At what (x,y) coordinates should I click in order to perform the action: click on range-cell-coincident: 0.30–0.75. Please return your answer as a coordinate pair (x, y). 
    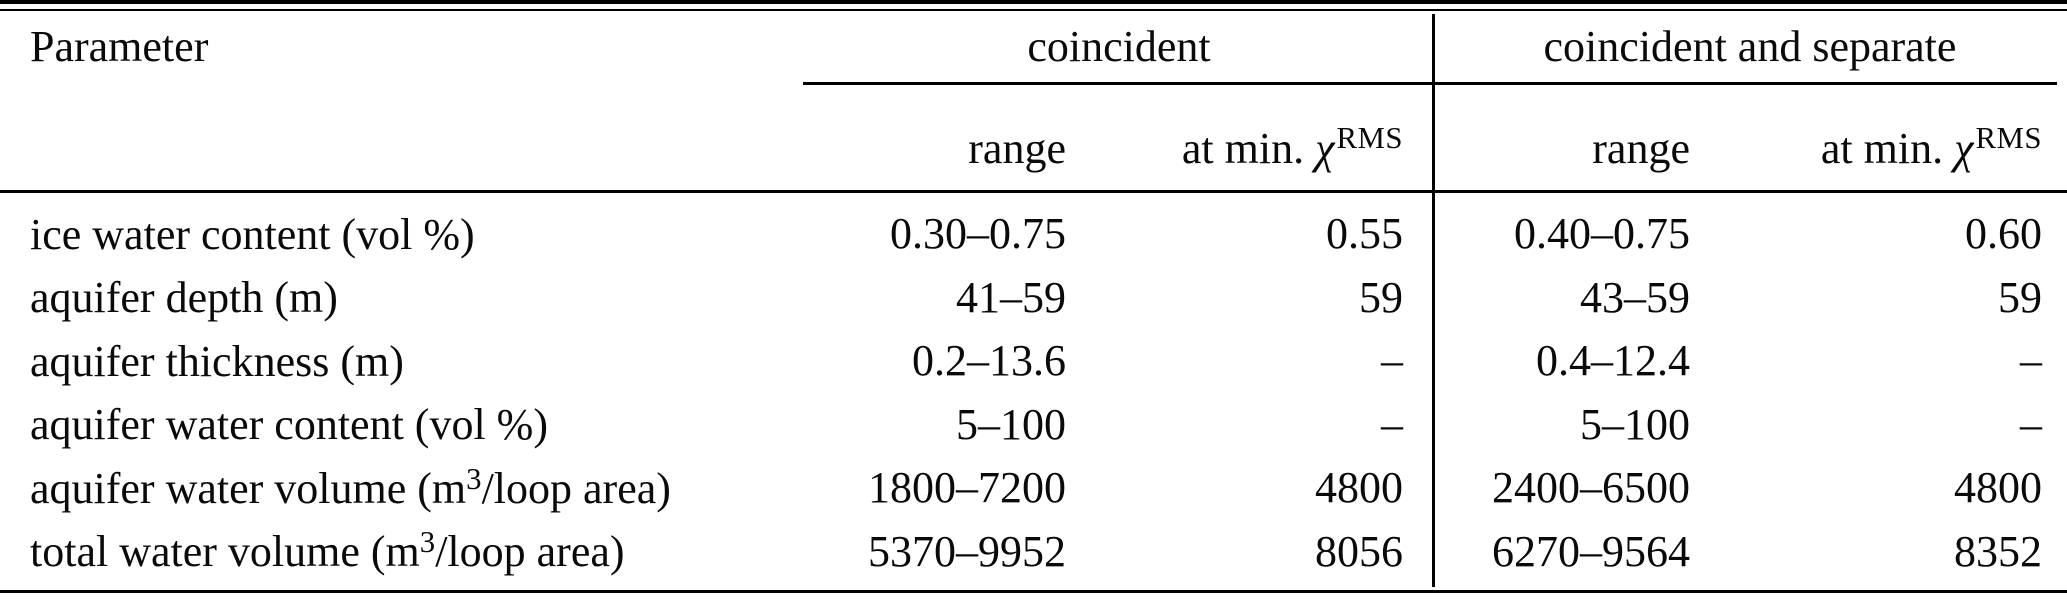
    Looking at the image, I should click on (978, 234).